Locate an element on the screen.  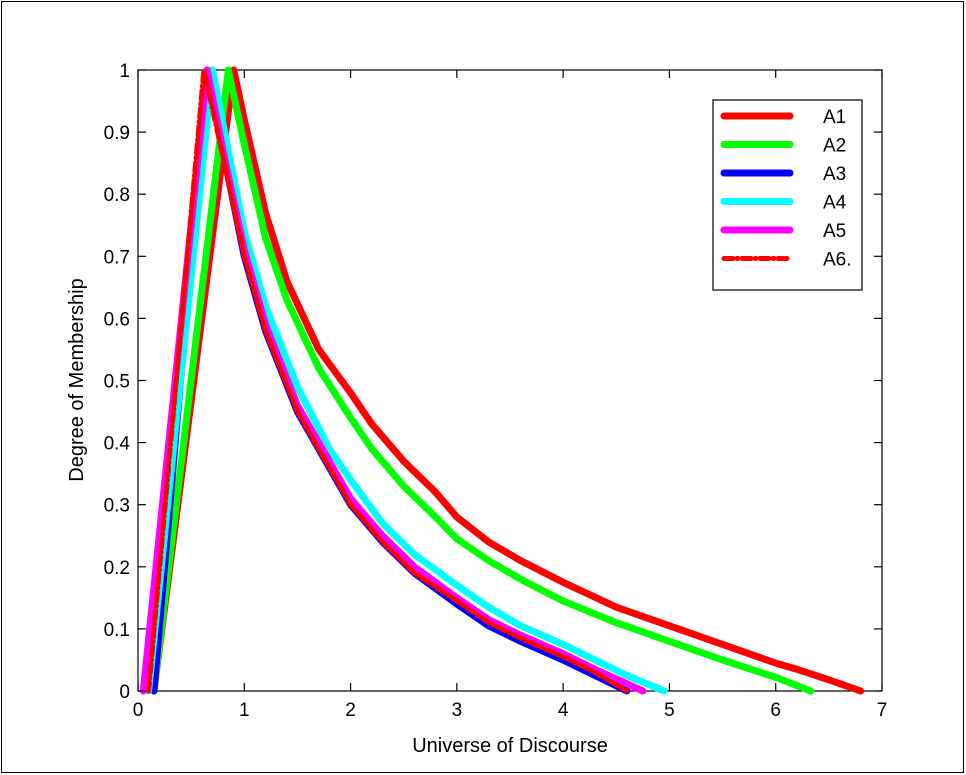
x-axis-title: Universe of Discourse is located at coordinates (510, 746).